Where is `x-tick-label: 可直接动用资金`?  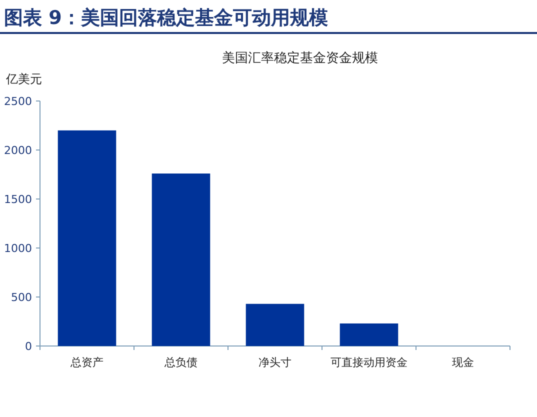 x-tick-label: 可直接动用资金 is located at coordinates (369, 362).